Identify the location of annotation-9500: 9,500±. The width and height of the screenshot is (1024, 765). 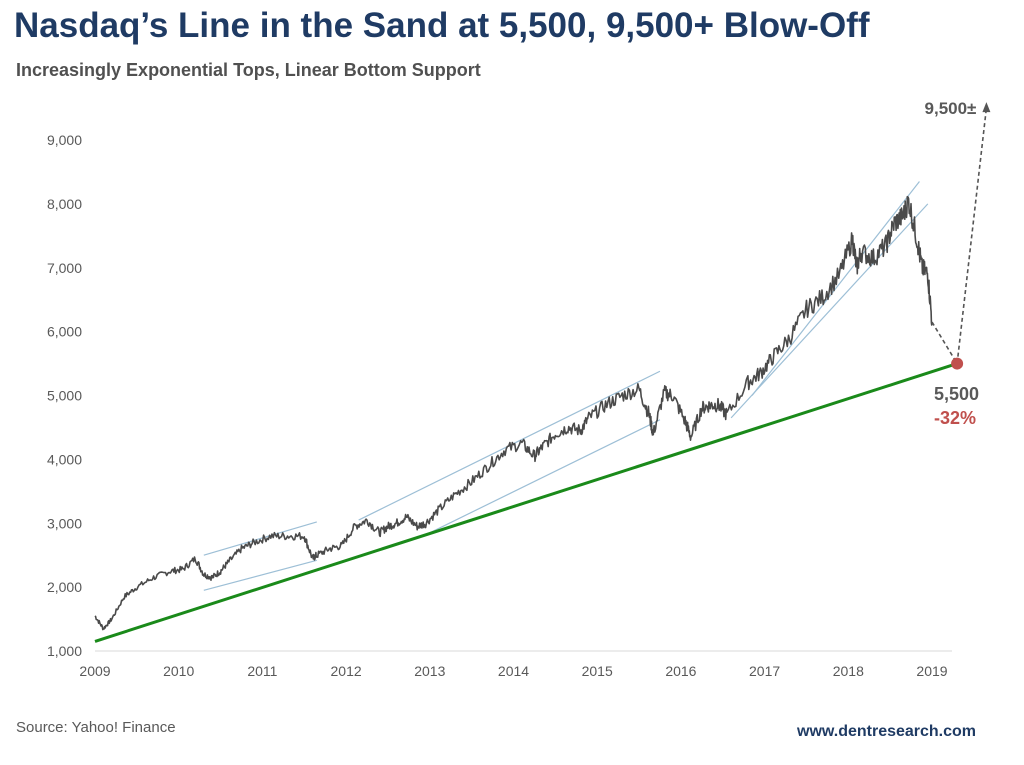
(951, 108).